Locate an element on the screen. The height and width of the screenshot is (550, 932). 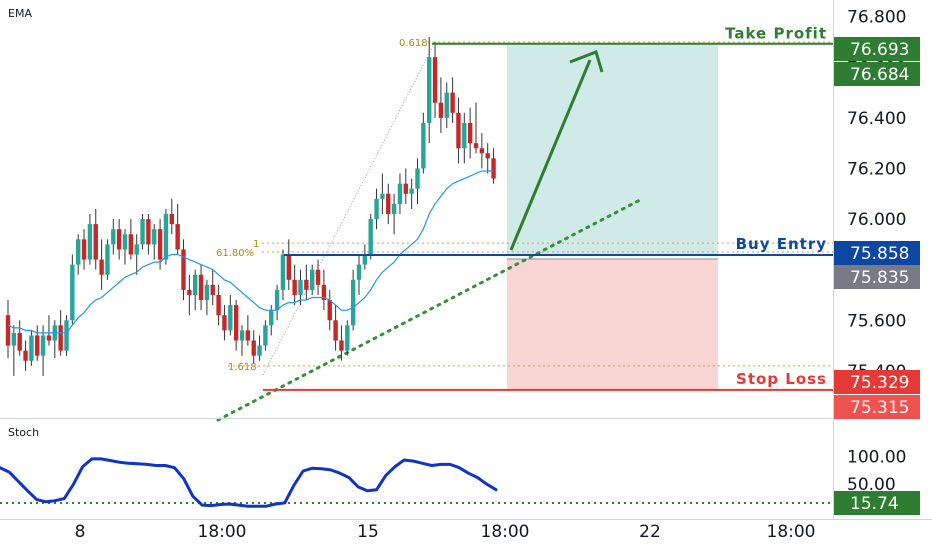
profit-zone is located at coordinates (612, 149).